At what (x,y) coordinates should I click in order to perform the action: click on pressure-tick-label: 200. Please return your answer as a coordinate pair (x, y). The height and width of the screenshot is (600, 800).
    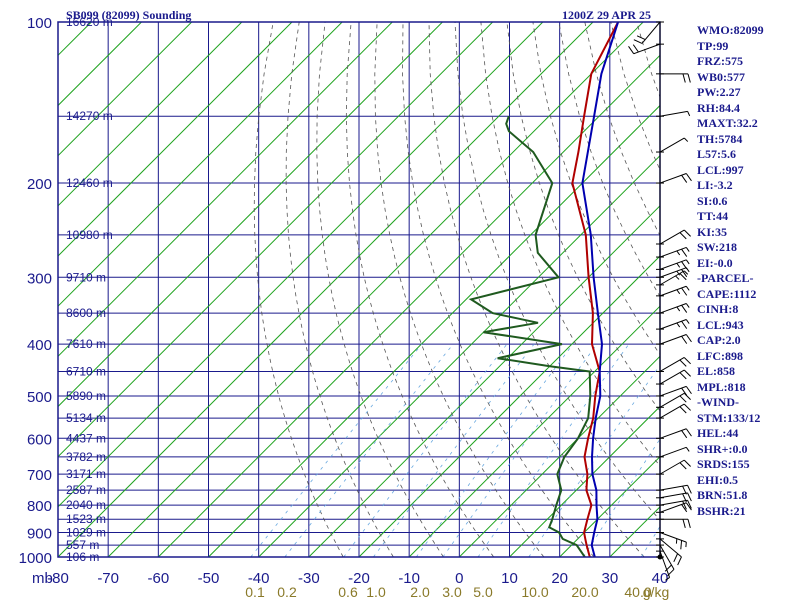
    Looking at the image, I should click on (39, 184).